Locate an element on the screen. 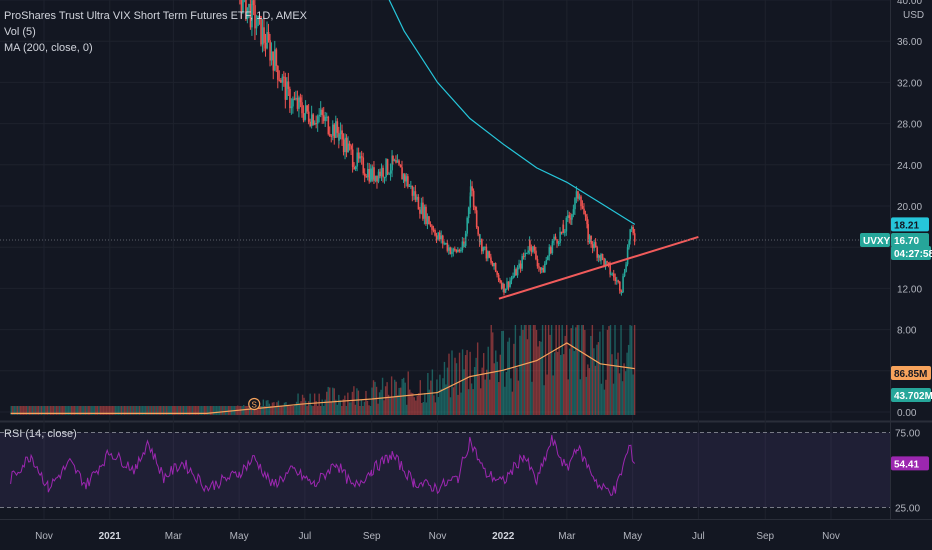 The width and height of the screenshot is (932, 550). time-tick-label: Nov is located at coordinates (831, 536).